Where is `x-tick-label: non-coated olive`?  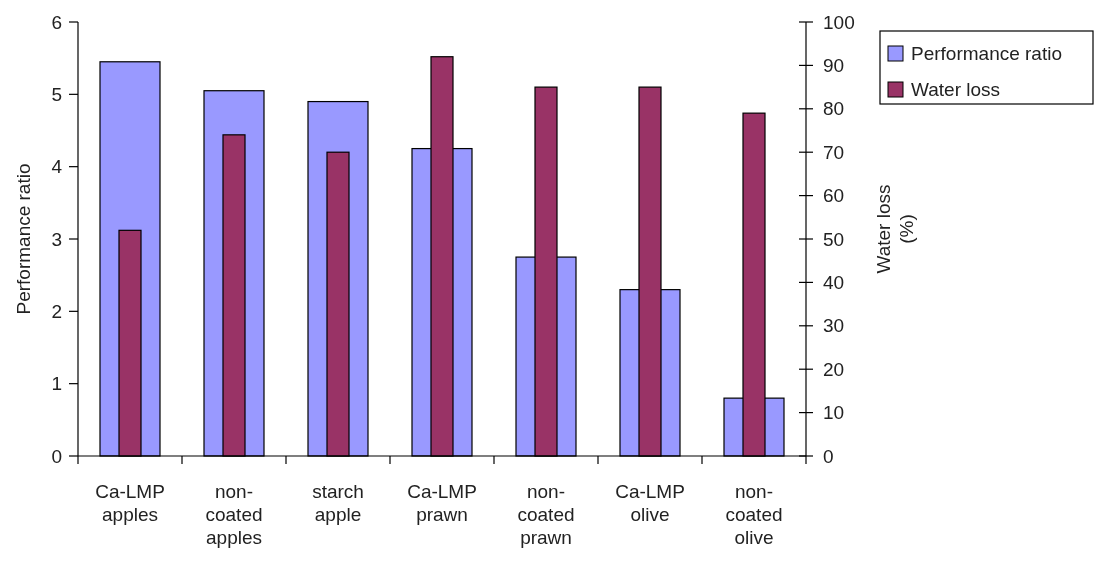 x-tick-label: non-coated olive is located at coordinates (754, 514).